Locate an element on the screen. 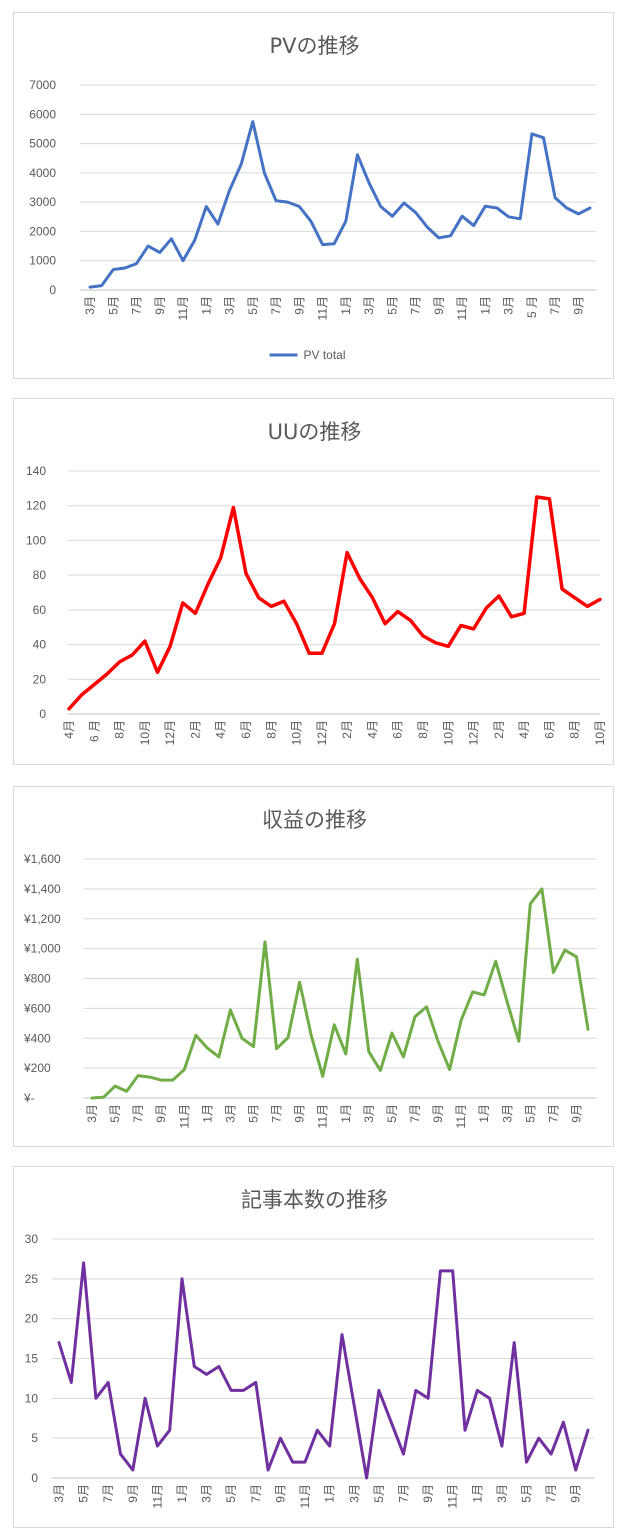 The height and width of the screenshot is (1540, 626). y-tick-label: 6000 is located at coordinates (42, 114).